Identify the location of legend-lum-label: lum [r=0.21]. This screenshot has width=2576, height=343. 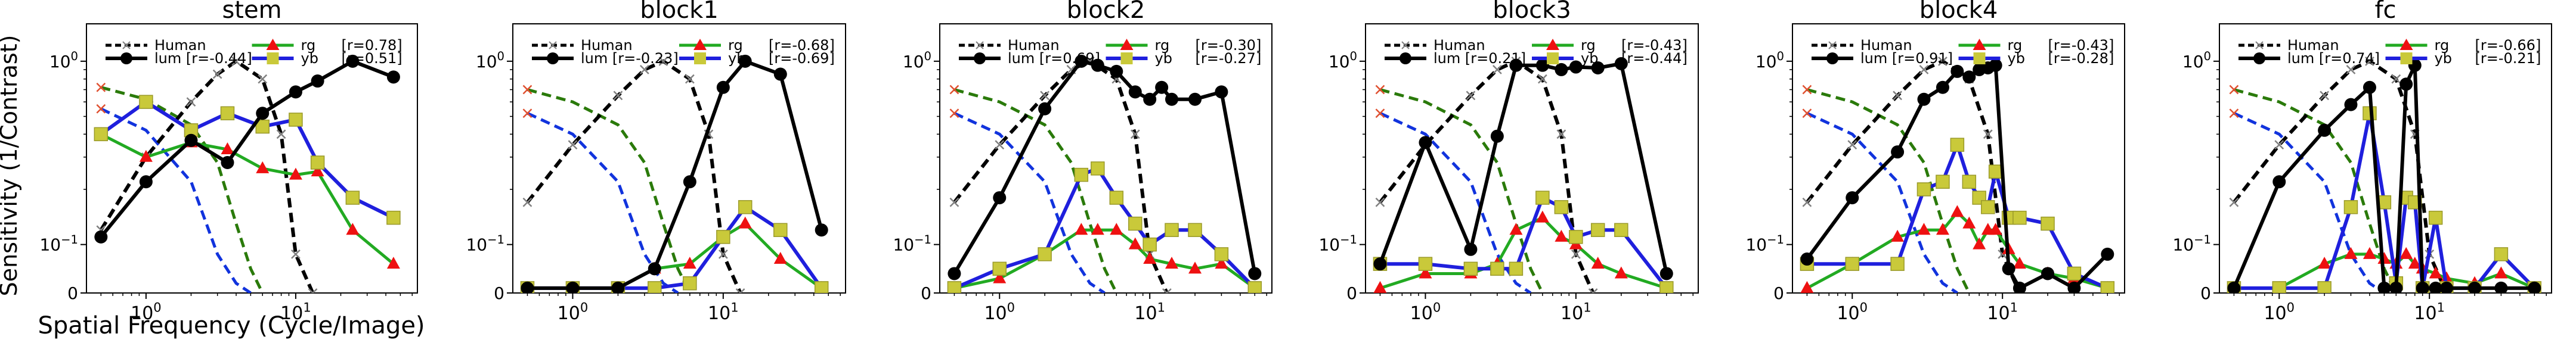
(1479, 59).